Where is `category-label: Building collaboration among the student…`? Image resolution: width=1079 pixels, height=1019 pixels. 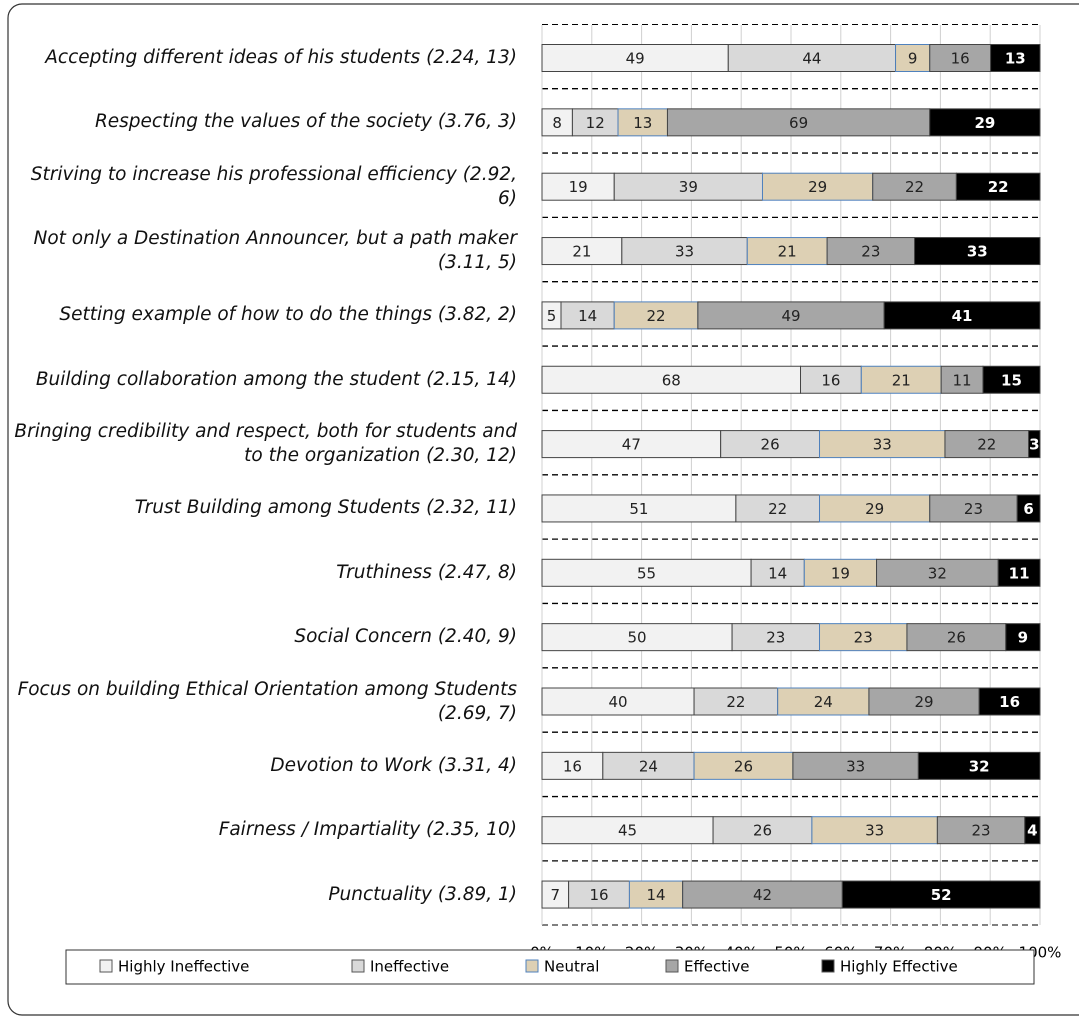 category-label: Building collaboration among the student… is located at coordinates (276, 379).